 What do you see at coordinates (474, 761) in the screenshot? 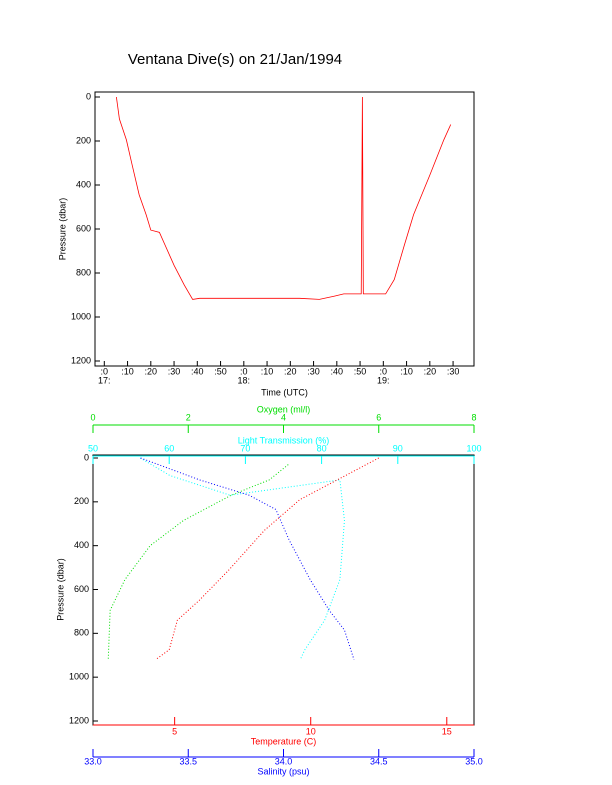
I see `x-tick-label: 35.0` at bounding box center [474, 761].